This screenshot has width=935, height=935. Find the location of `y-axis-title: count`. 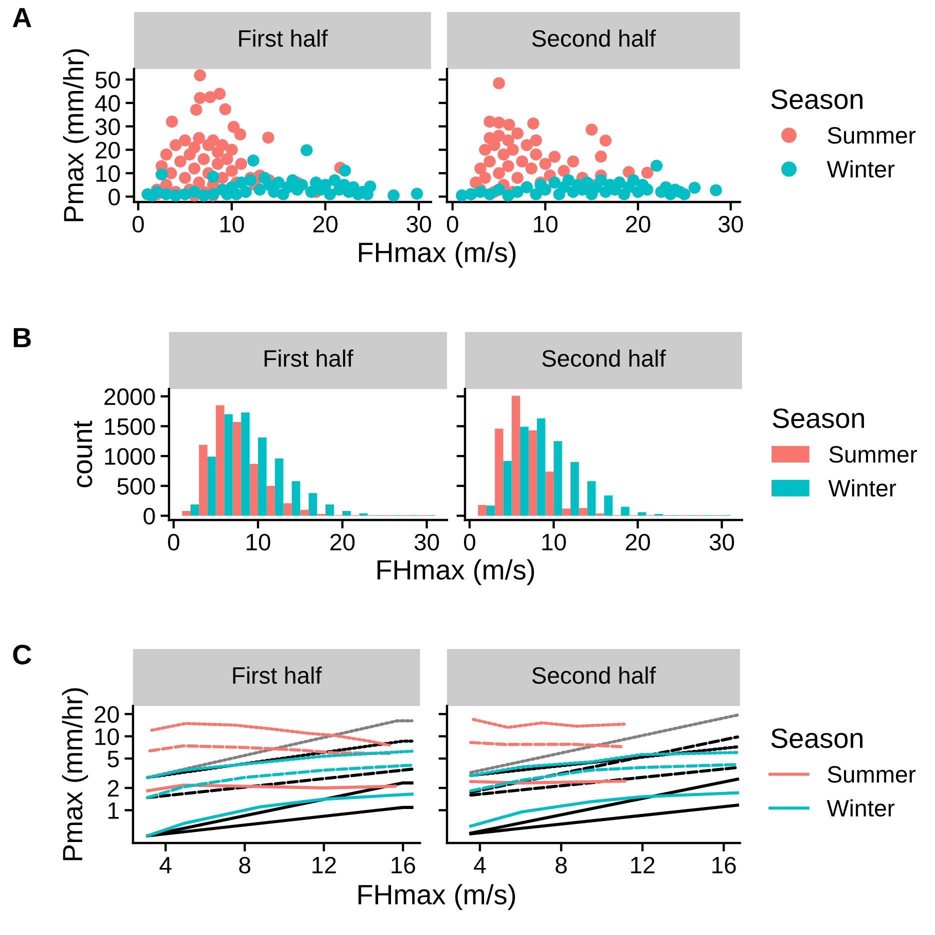

y-axis-title: count is located at coordinates (83, 454).